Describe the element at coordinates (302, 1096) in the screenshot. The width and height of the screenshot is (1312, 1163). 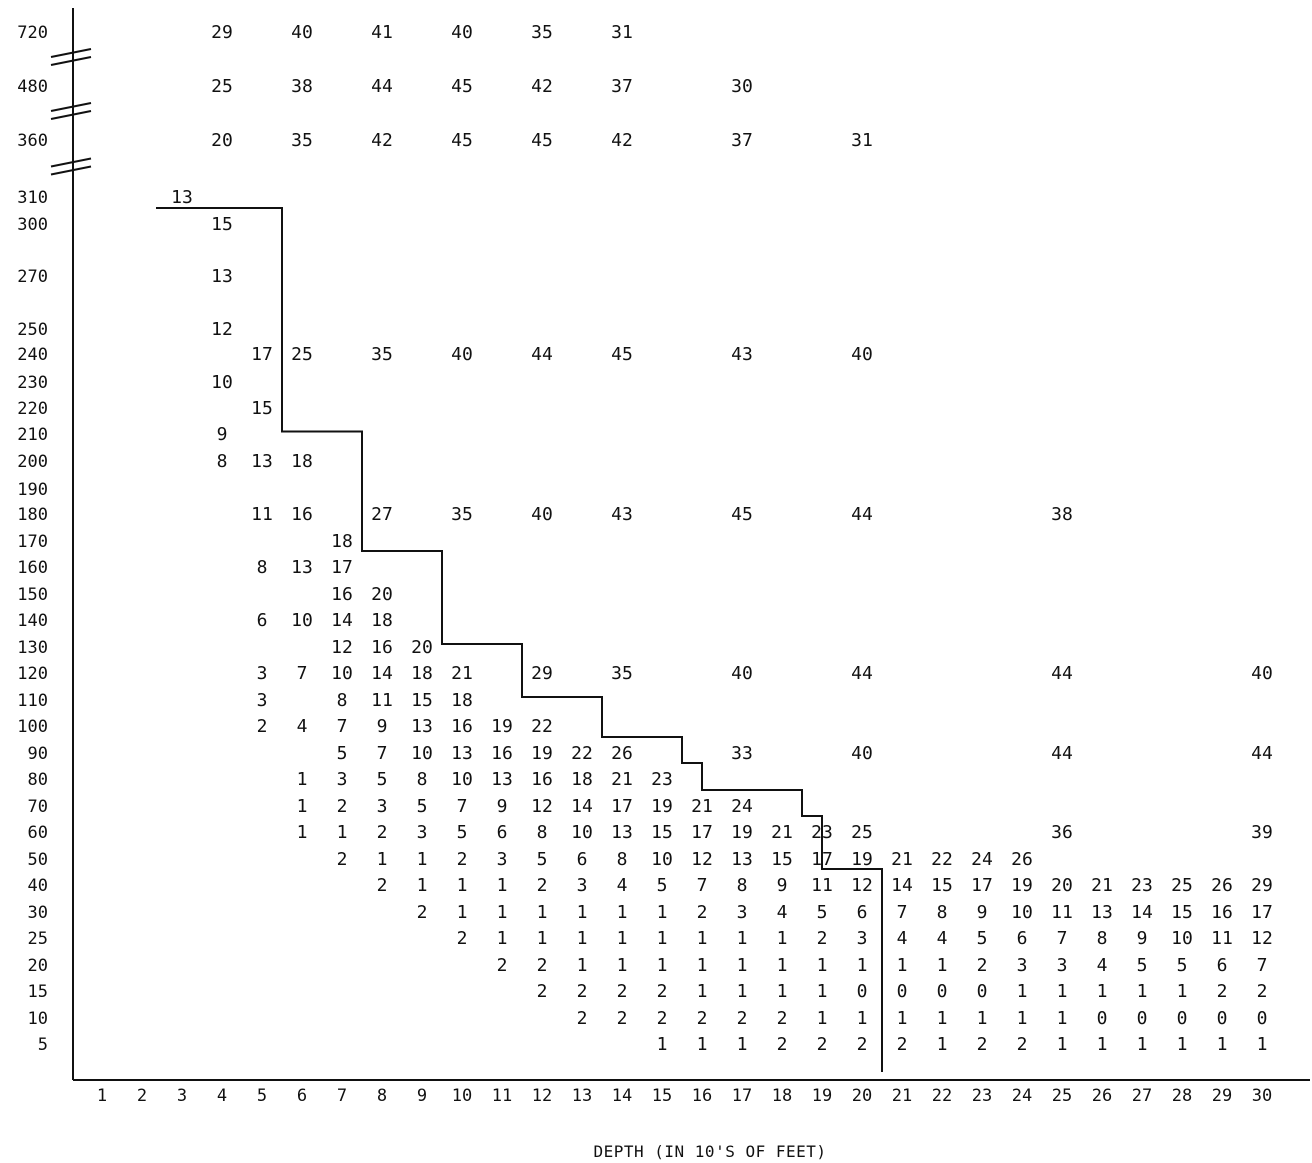
I see `x-tick-label: 6` at that location.